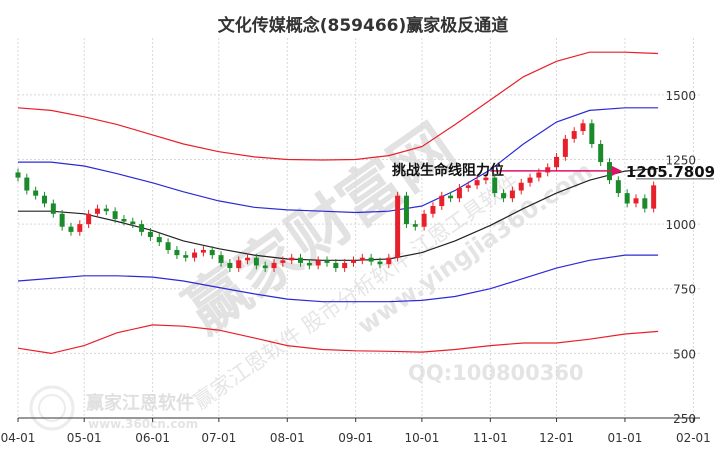 The height and width of the screenshot is (454, 726). What do you see at coordinates (680, 257) in the screenshot?
I see `y-tick-labels: 250 500 750 1000 1250 1500` at bounding box center [680, 257].